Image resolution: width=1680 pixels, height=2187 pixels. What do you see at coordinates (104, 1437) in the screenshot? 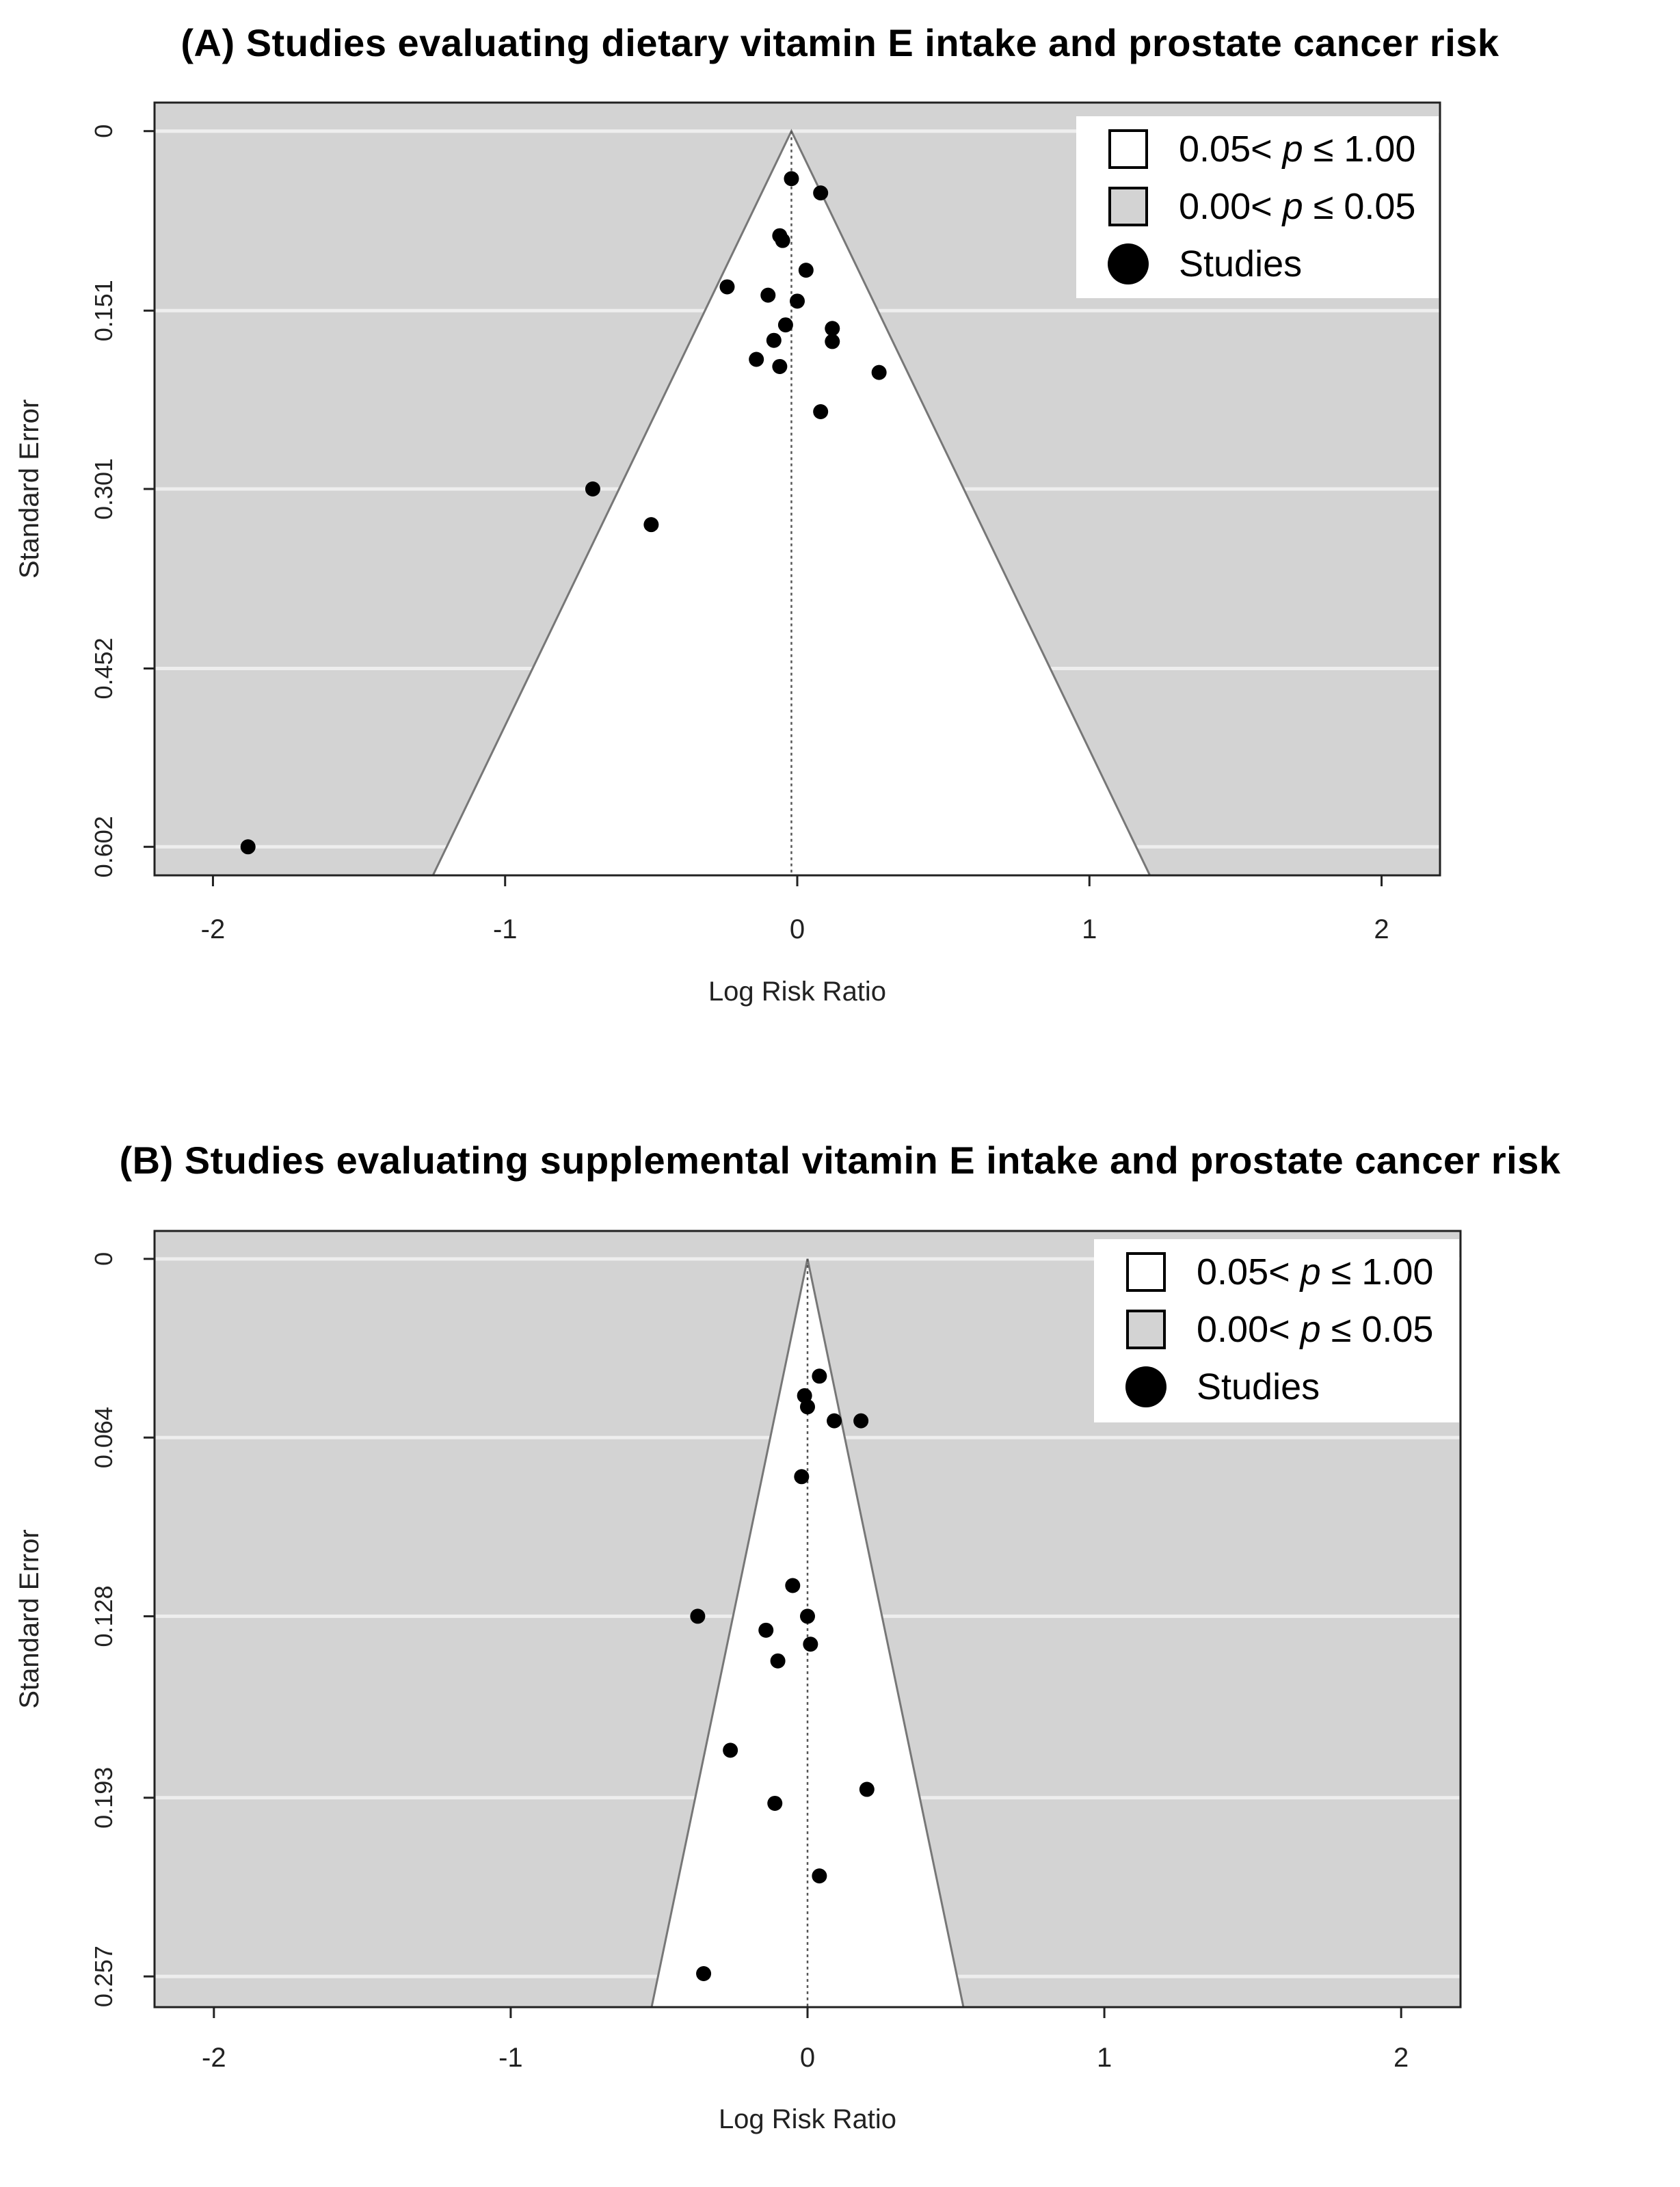
I see `y-tick-label: 0.064` at bounding box center [104, 1437].